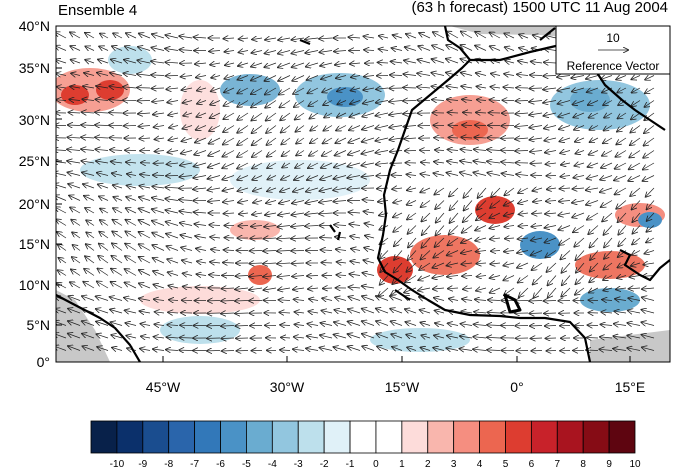 Image resolution: width=673 pixels, height=471 pixels. I want to click on colorbar-label: 3, so click(454, 464).